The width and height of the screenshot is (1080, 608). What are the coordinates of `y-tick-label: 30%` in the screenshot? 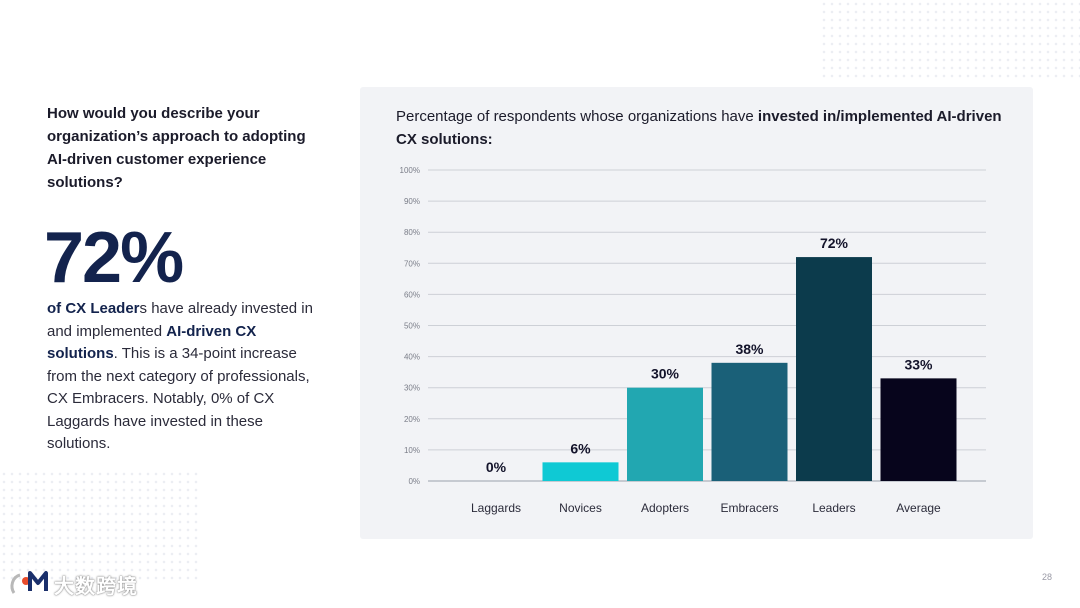 It's located at (412, 388).